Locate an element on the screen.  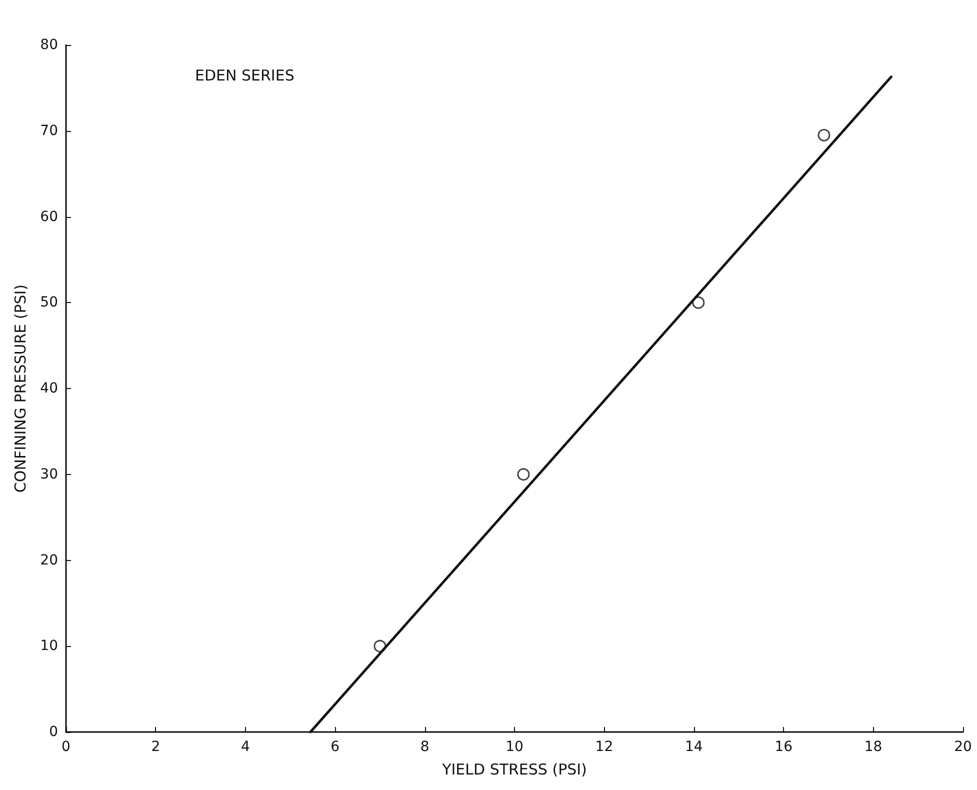
x-tick-label: 0 is located at coordinates (66, 747).